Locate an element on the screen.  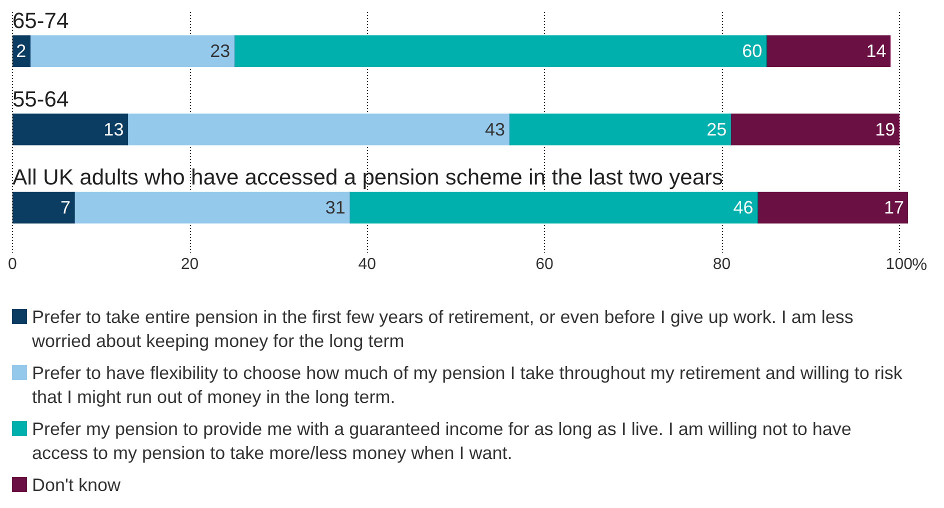
data-label: 23 is located at coordinates (220, 51).